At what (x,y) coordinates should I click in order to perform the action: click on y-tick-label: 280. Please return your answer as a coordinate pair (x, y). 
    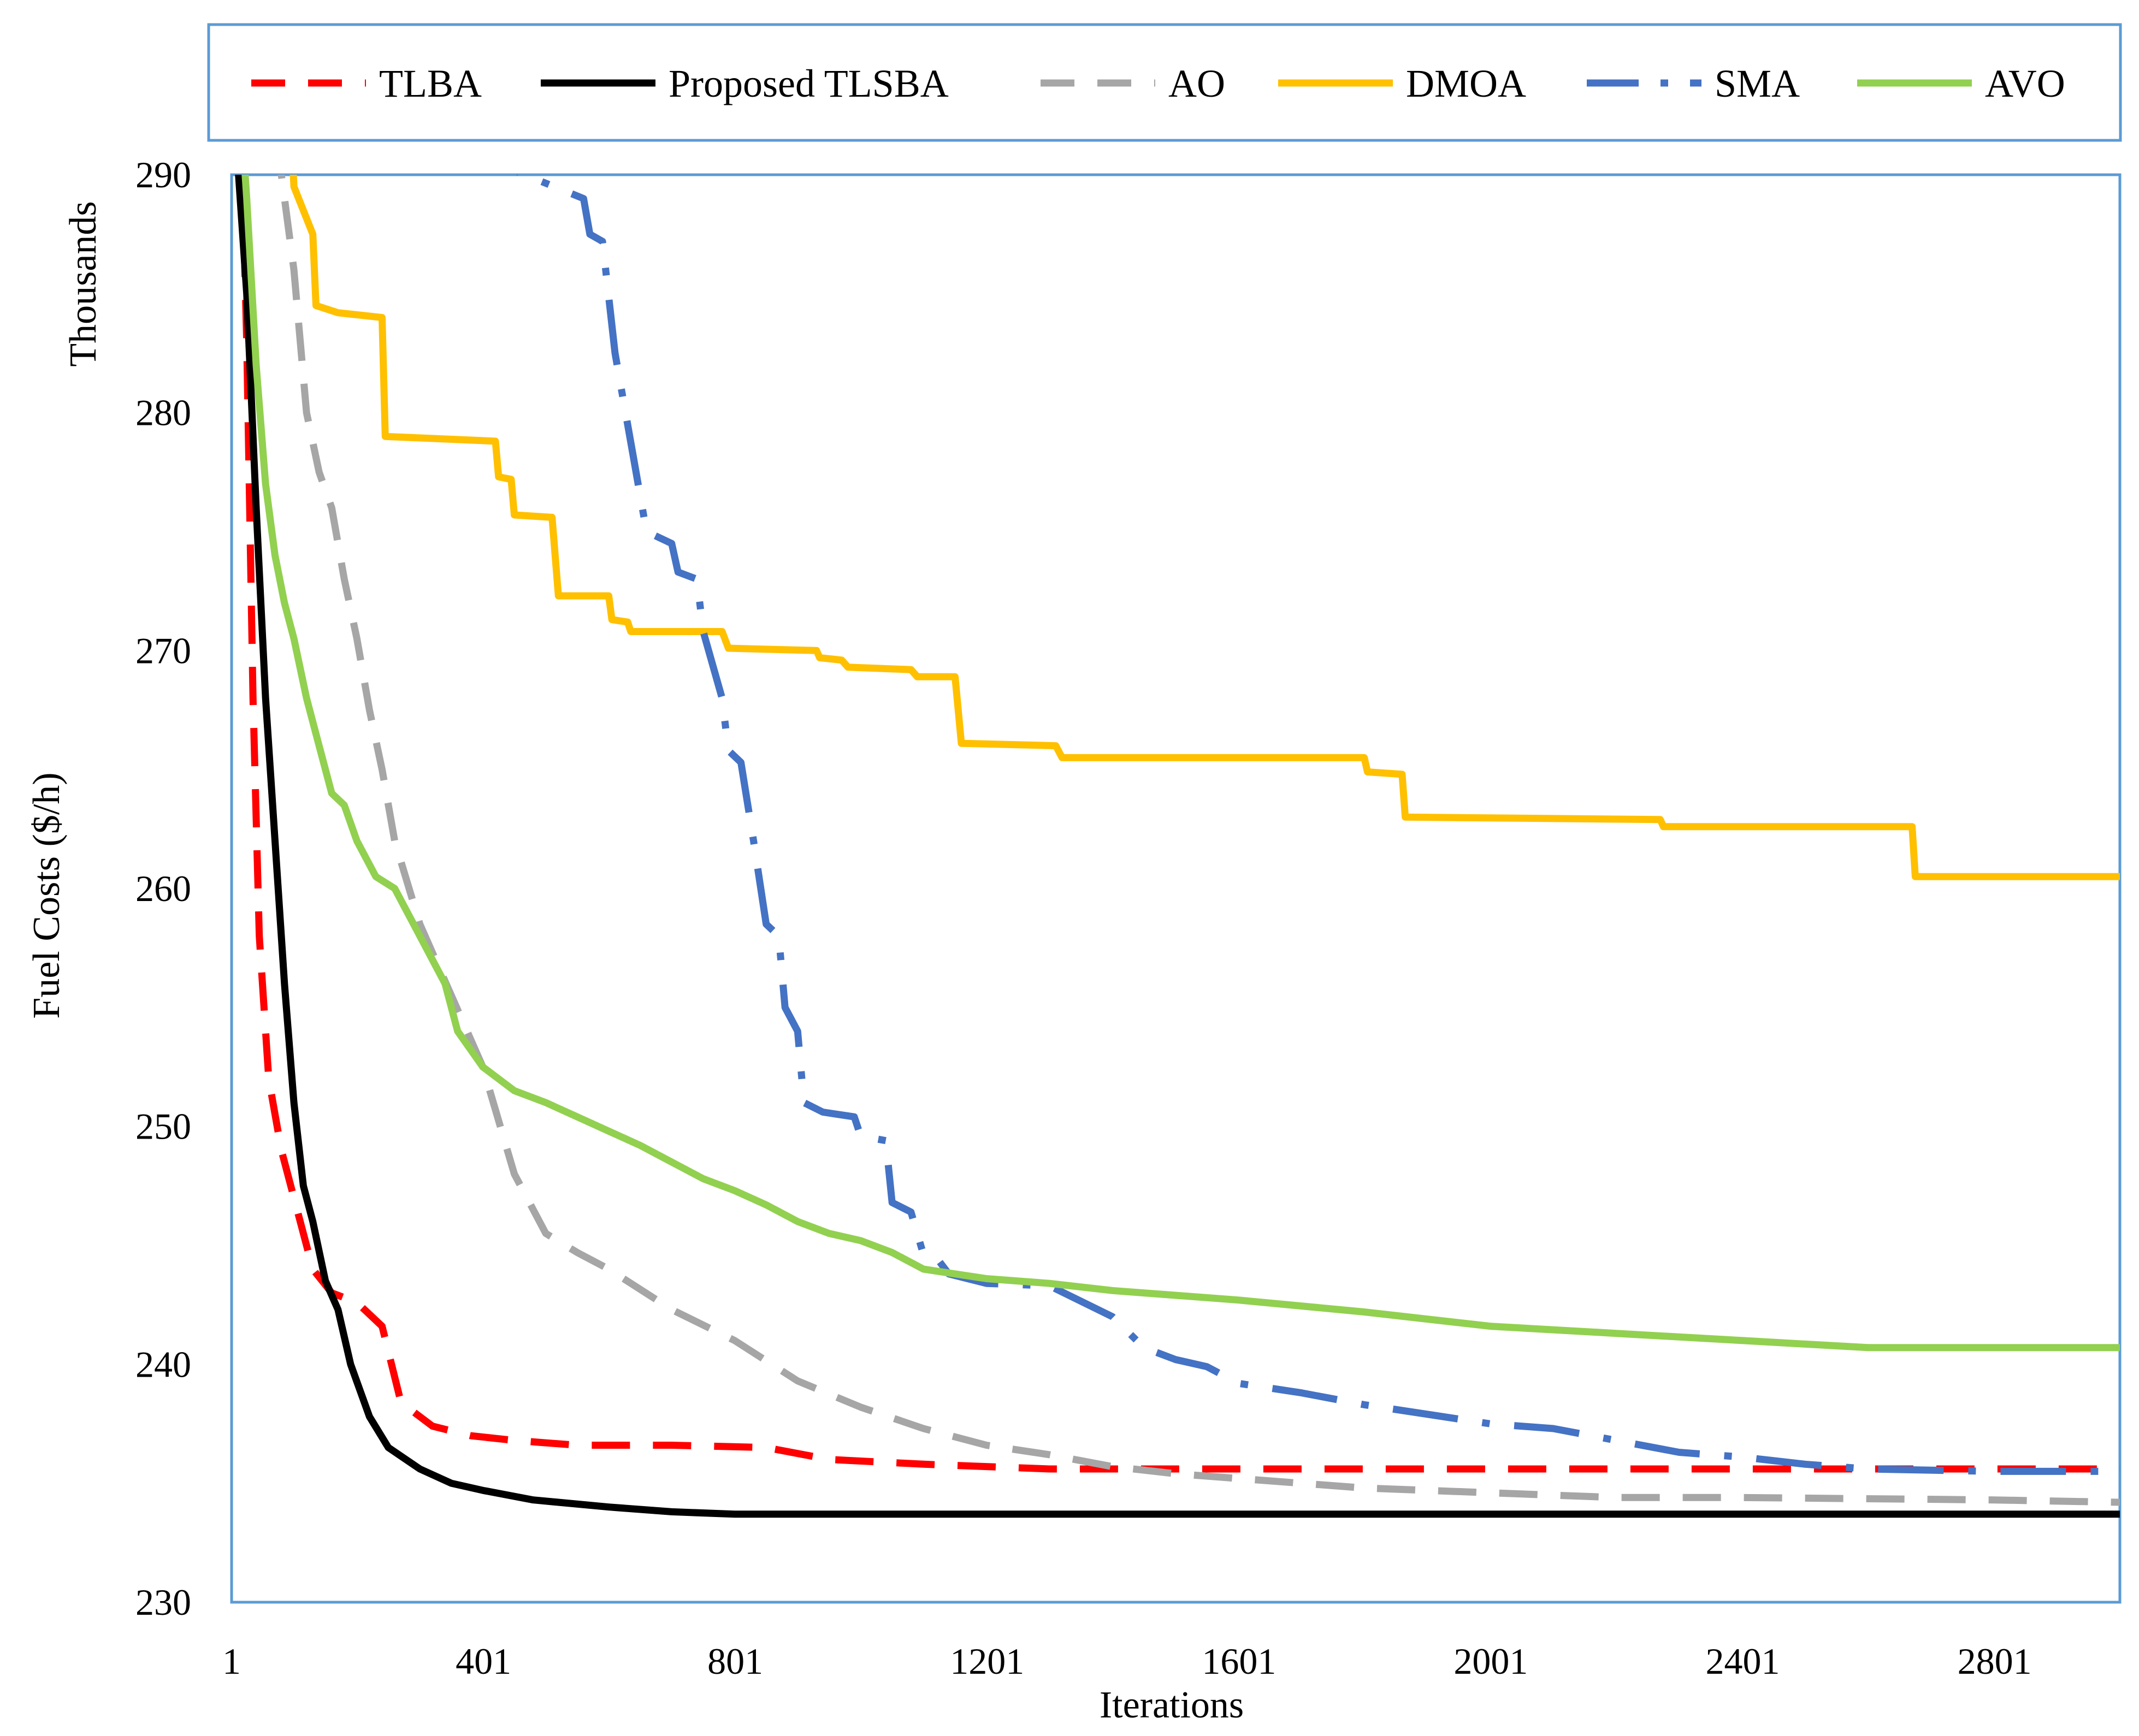
    Looking at the image, I should click on (163, 413).